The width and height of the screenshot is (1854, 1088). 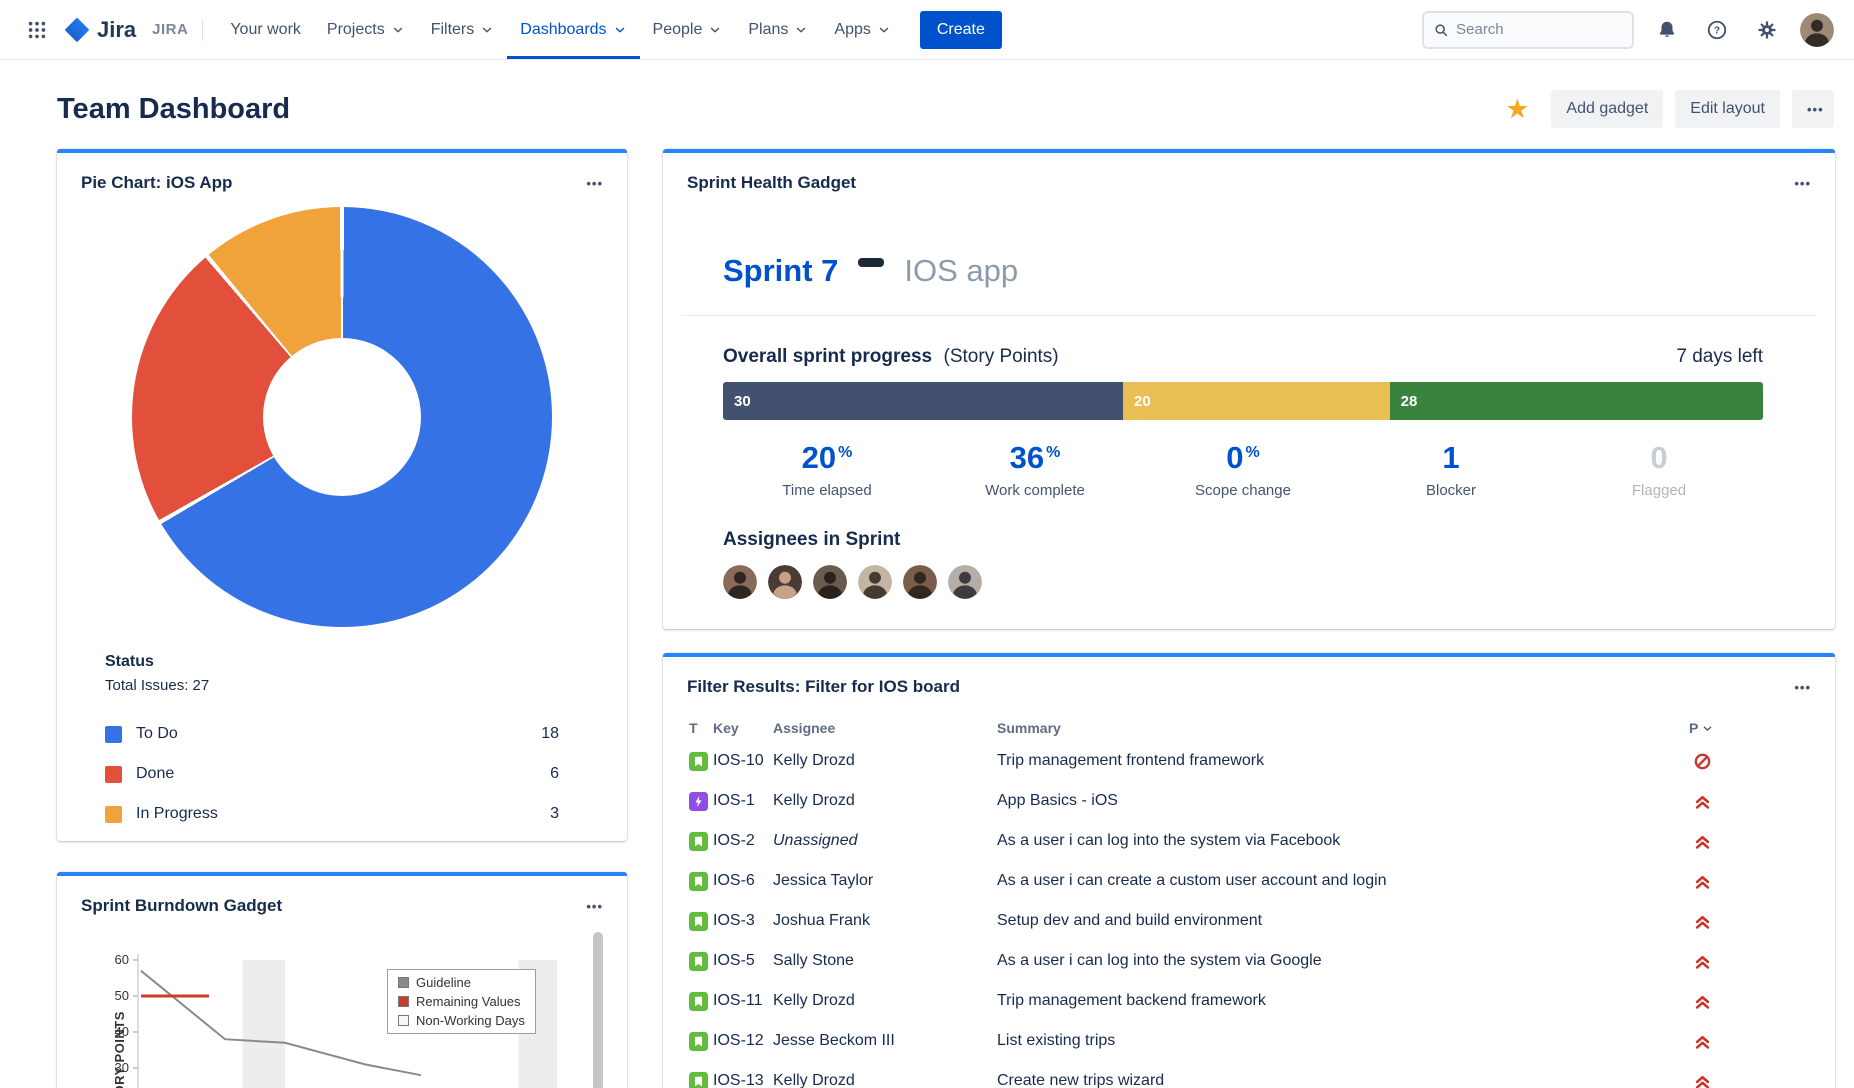 What do you see at coordinates (594, 183) in the screenshot?
I see `pie-card-more-button: •••` at bounding box center [594, 183].